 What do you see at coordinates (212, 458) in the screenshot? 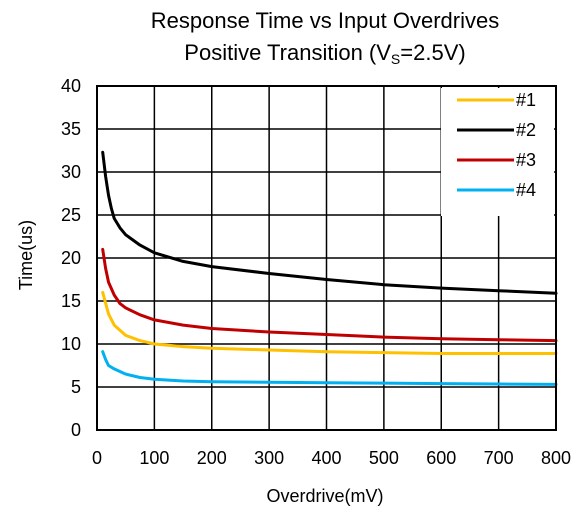
I see `x-tick-label-2: 200` at bounding box center [212, 458].